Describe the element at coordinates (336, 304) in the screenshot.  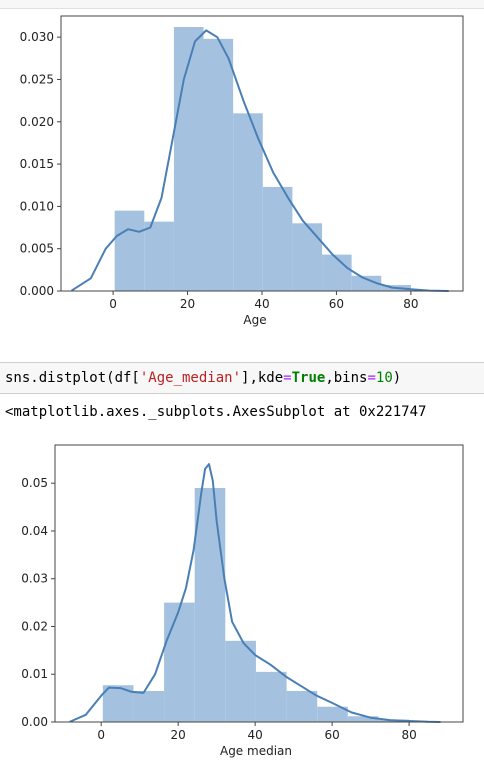
I see `age-x-tick-label: 60` at that location.